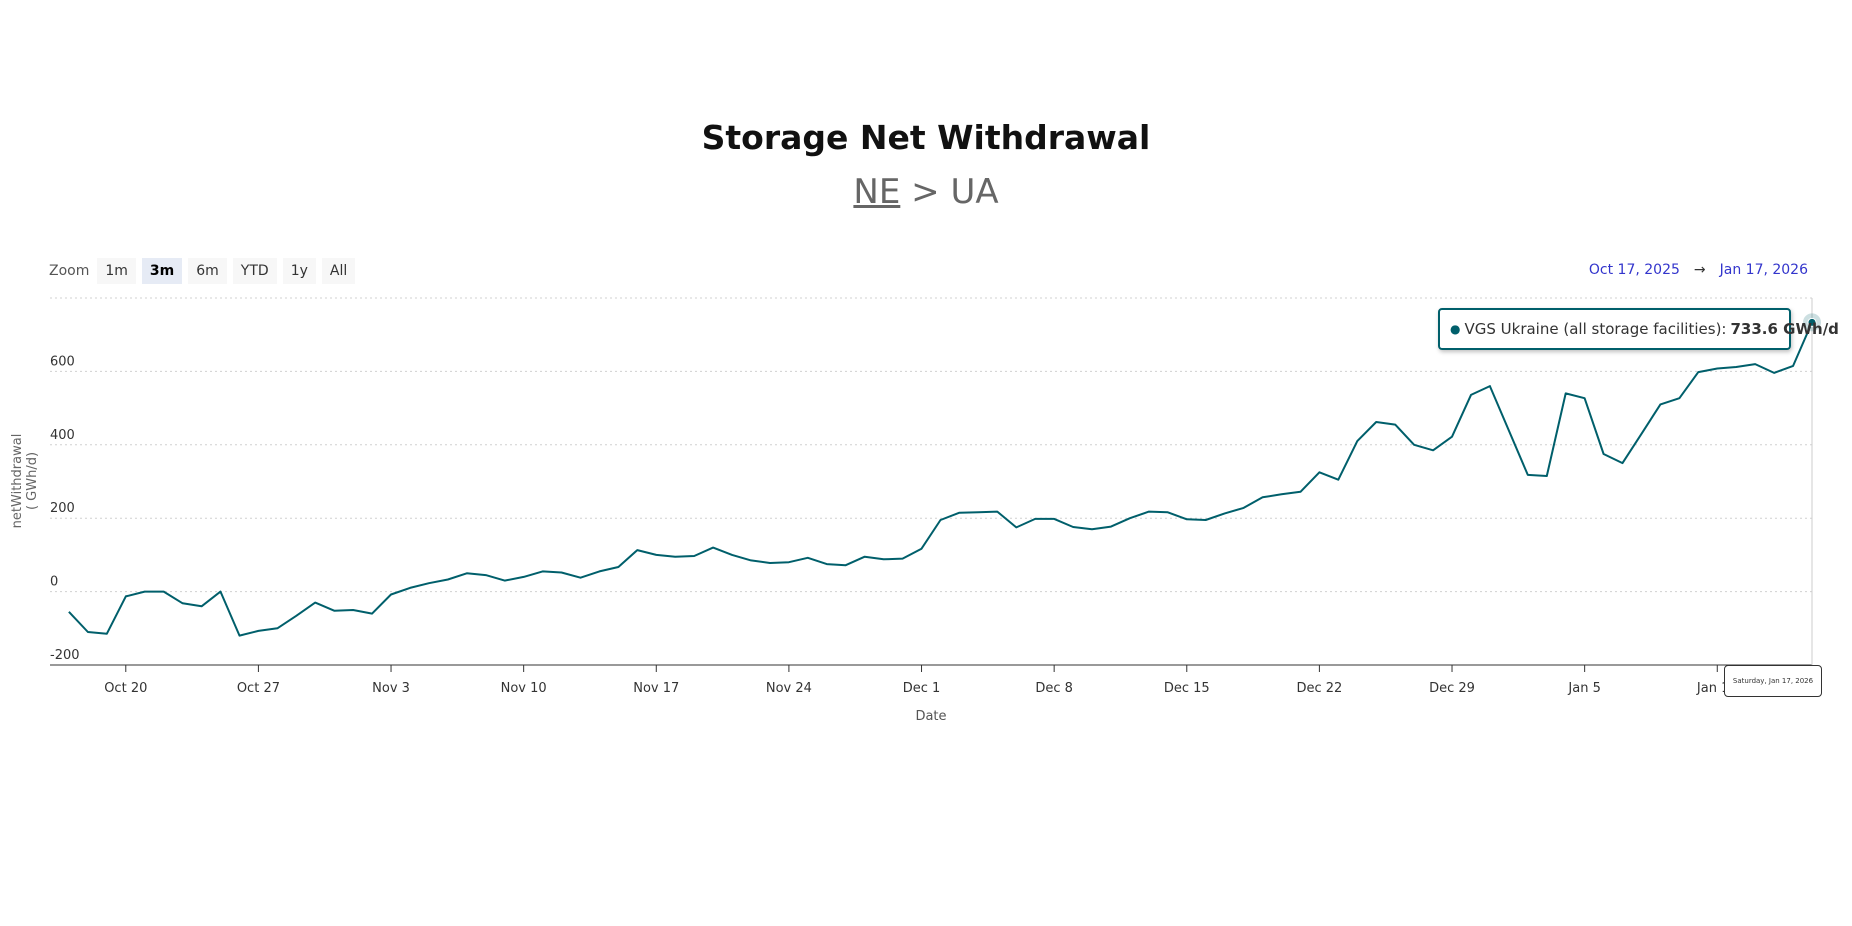 The image size is (1852, 926). What do you see at coordinates (69, 271) in the screenshot?
I see `zoom-label: Zoom` at bounding box center [69, 271].